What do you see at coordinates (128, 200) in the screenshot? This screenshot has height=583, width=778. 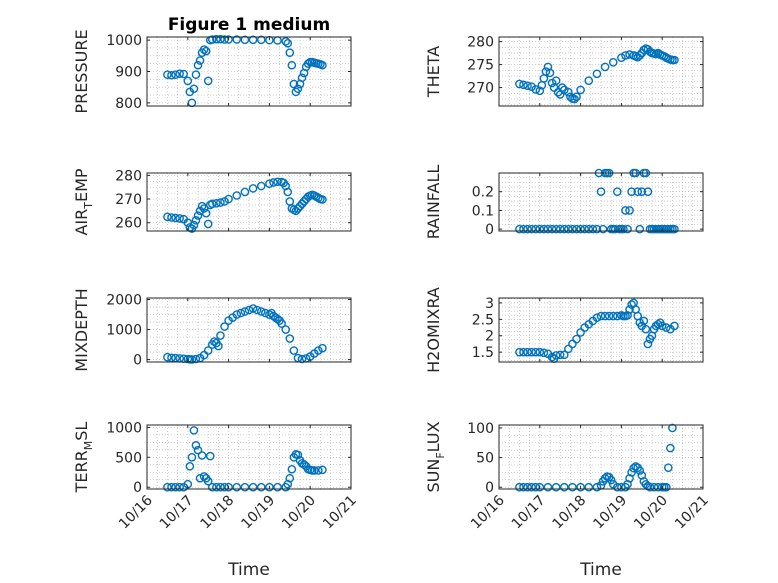 I see `y-tick-label: 270` at bounding box center [128, 200].